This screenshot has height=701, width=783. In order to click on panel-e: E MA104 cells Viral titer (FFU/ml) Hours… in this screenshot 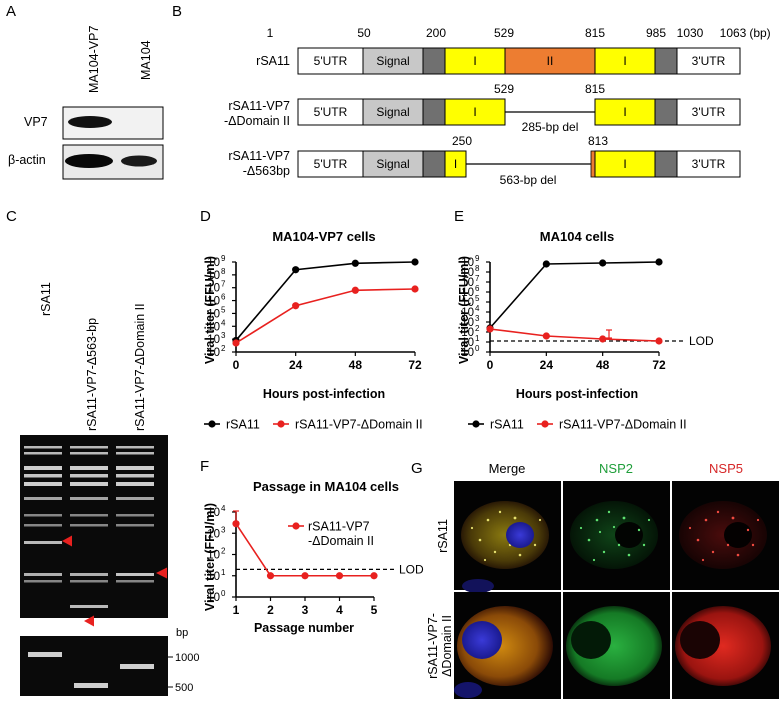, I will do `click(584, 320)`.